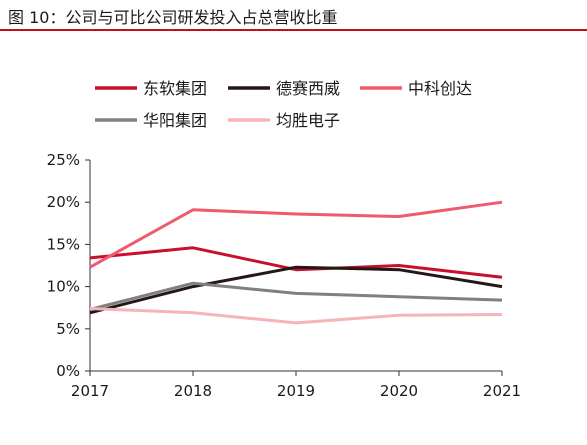 This screenshot has width=587, height=445. I want to click on legend-item-2: 德赛西威, so click(284, 88).